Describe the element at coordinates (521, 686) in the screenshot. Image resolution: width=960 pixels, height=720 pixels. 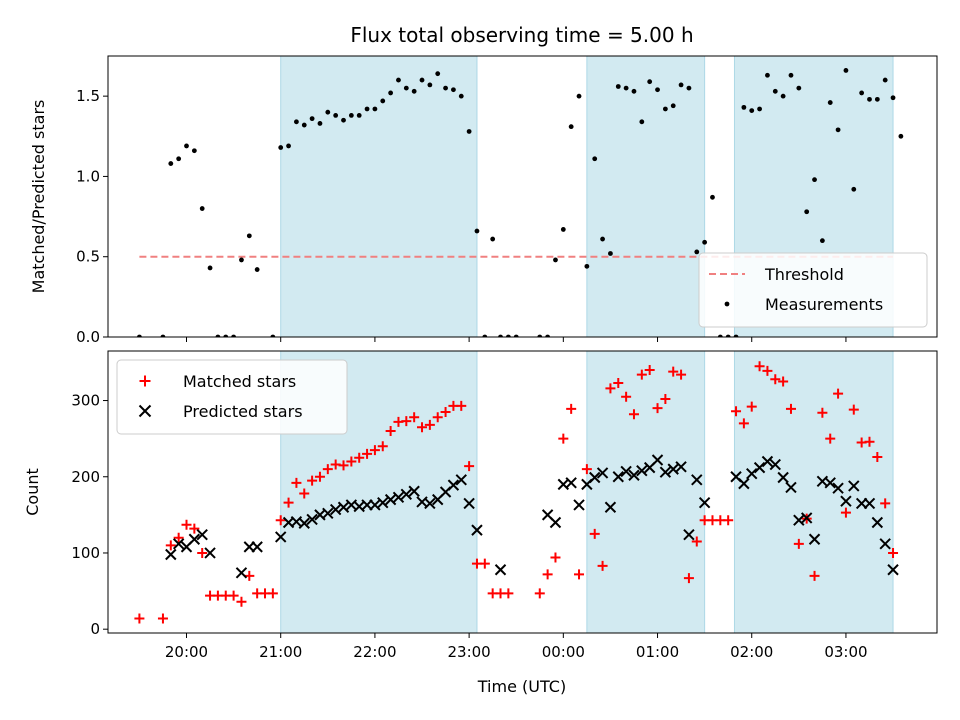
I see `x-axis-label: Time (UTC)` at that location.